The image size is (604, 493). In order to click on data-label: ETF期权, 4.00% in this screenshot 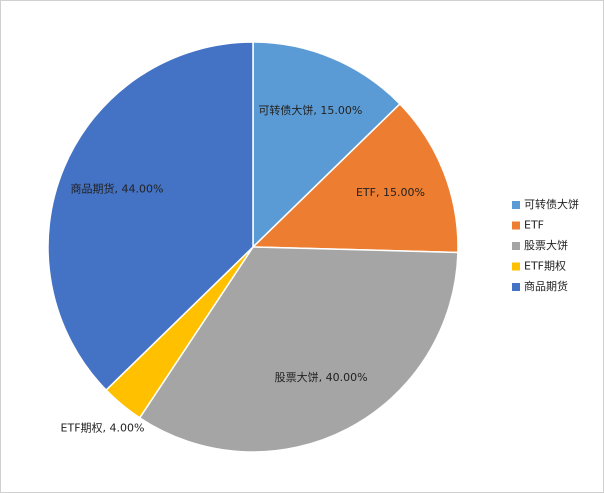, I will do `click(103, 427)`.